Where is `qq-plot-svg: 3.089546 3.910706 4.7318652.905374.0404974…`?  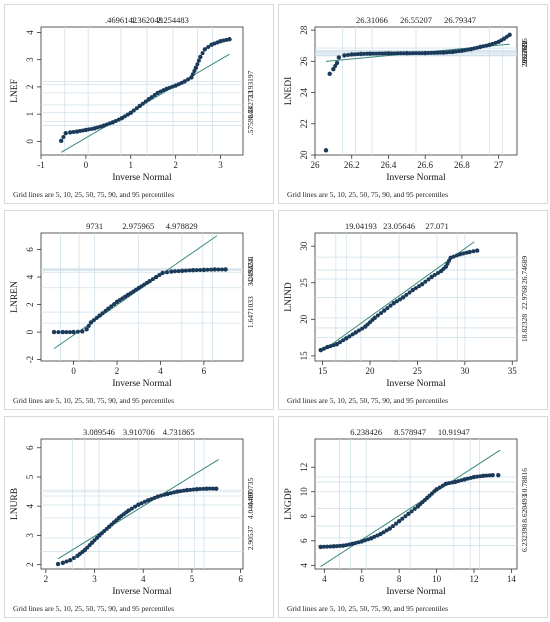 qq-plot-svg: 3.089546 3.910706 4.7318652.905374.0404974… is located at coordinates (132, 520).